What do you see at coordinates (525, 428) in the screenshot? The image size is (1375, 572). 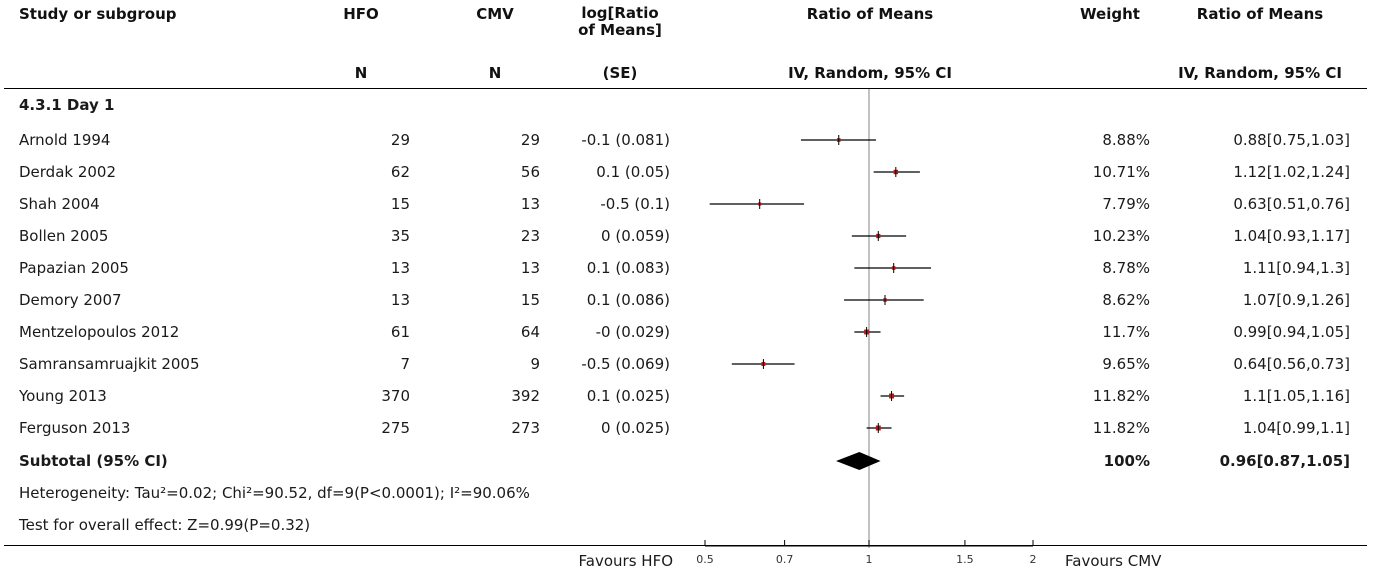 I see `cmv-n: 273` at bounding box center [525, 428].